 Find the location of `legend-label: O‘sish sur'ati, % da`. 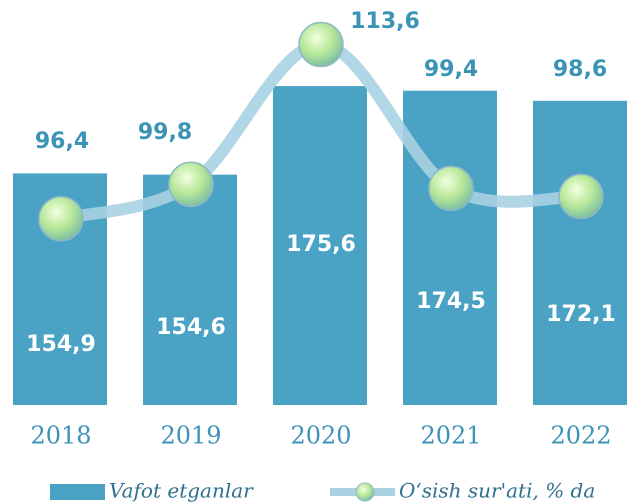

legend-label: O‘sish sur'ati, % da is located at coordinates (497, 491).